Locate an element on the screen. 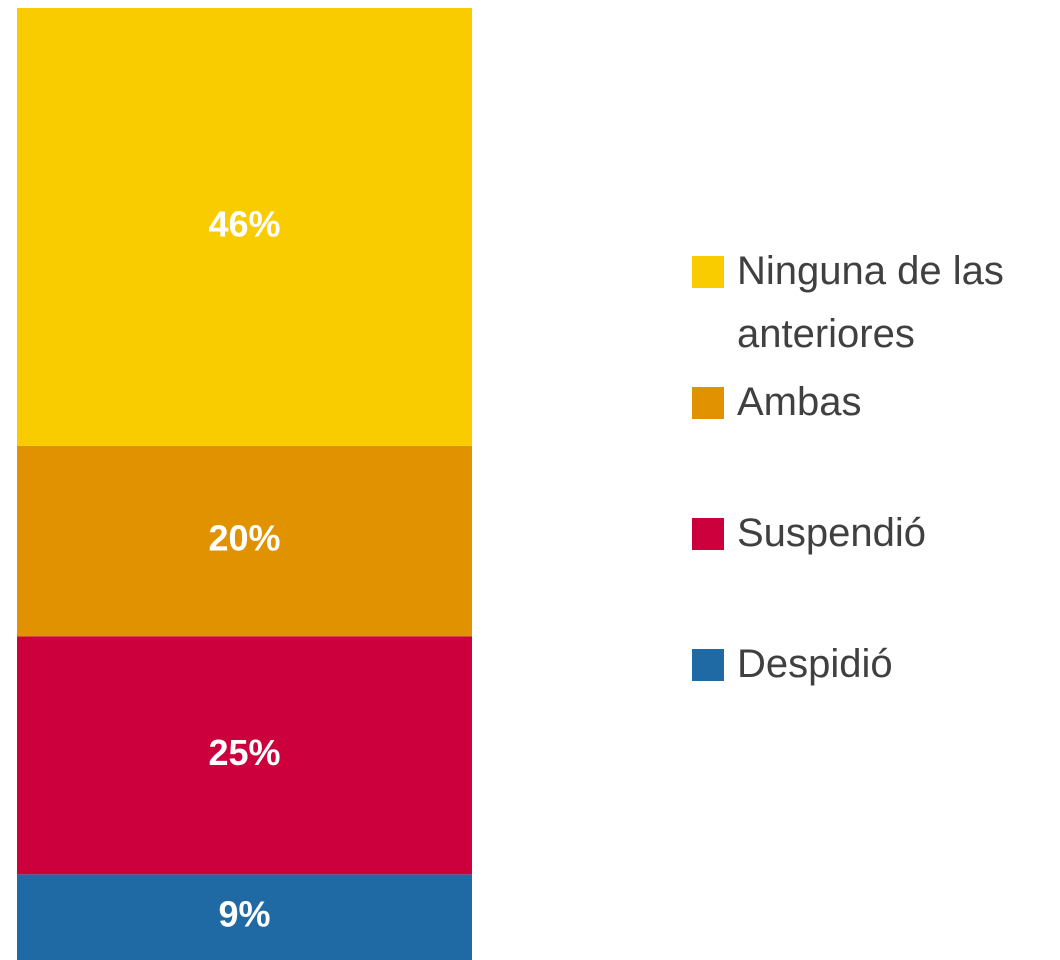  legend-label: Ambas is located at coordinates (799, 402).